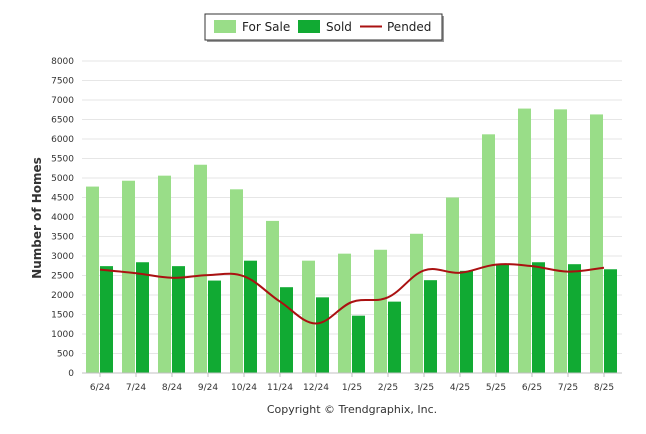 This screenshot has height=434, width=646. I want to click on x-tick-label-1-25: 1/25, so click(352, 388).